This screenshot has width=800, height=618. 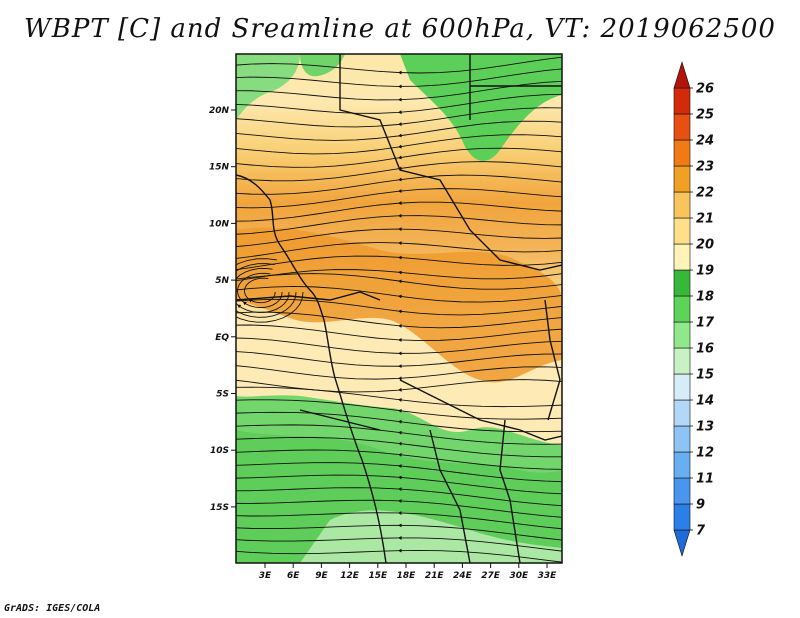 I want to click on lon-tick-label: 33E, so click(x=548, y=576).